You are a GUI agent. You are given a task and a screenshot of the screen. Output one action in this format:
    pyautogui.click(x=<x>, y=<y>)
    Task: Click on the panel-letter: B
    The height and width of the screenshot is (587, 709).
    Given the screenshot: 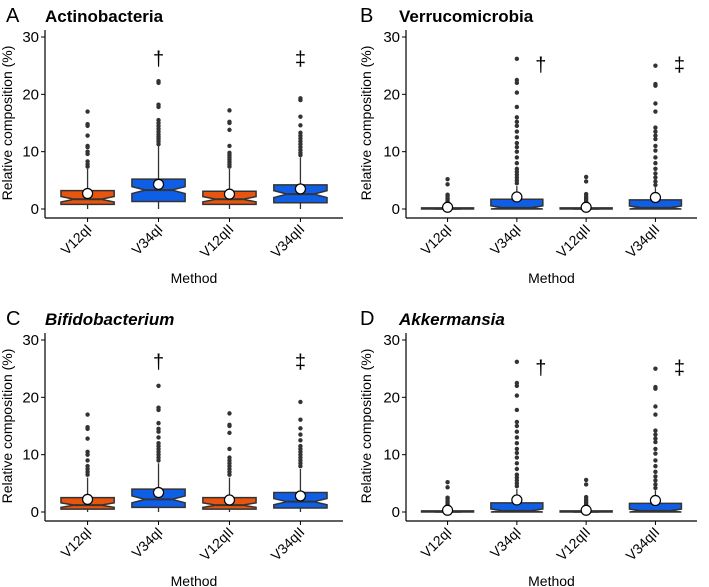 What is the action you would take?
    pyautogui.click(x=366, y=16)
    